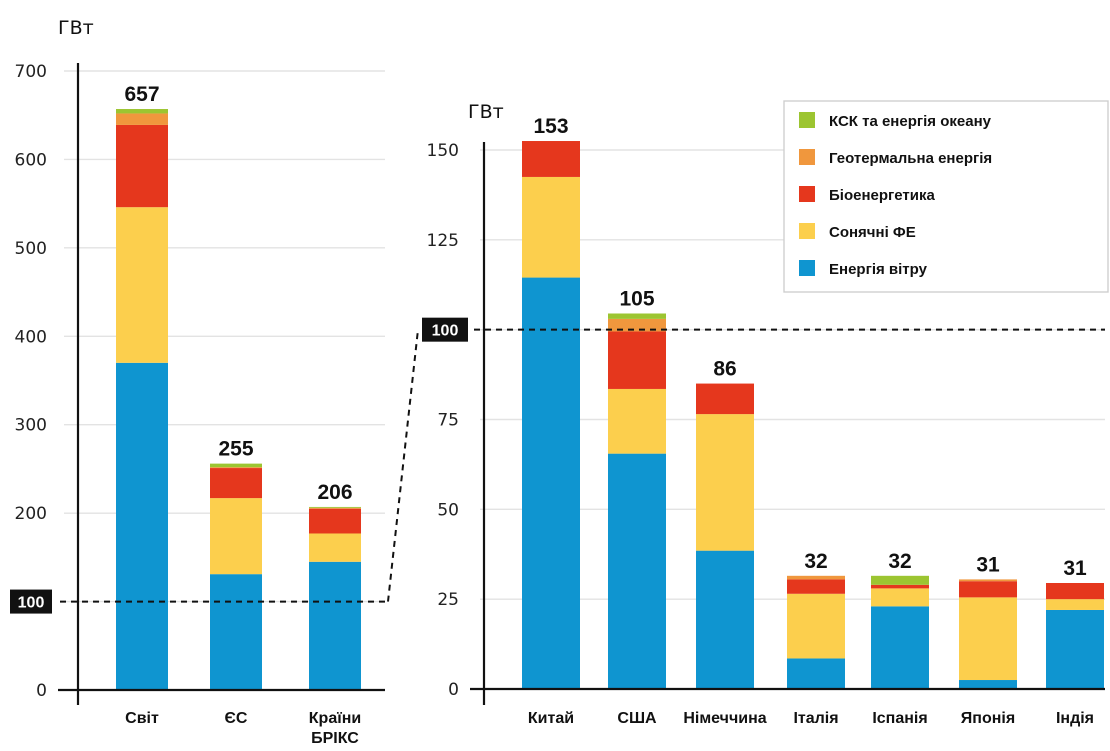 This screenshot has width=1110, height=751. I want to click on legend-label: Сонячні ФЕ, so click(872, 232).